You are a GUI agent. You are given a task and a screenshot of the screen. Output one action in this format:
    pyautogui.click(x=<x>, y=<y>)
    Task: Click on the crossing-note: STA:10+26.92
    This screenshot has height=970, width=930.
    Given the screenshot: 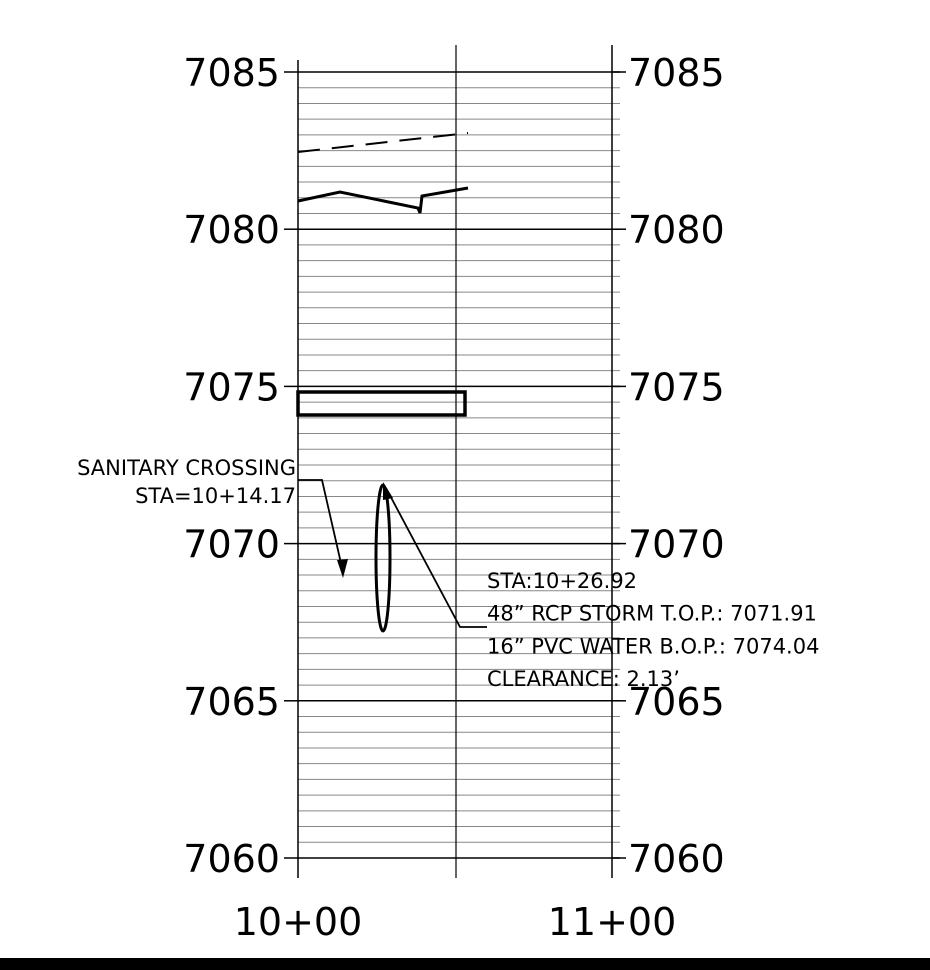 What is the action you would take?
    pyautogui.click(x=562, y=581)
    